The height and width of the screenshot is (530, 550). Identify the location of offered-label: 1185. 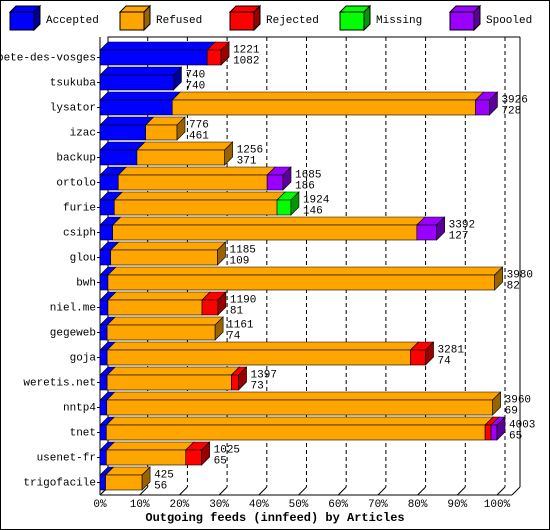
(243, 250).